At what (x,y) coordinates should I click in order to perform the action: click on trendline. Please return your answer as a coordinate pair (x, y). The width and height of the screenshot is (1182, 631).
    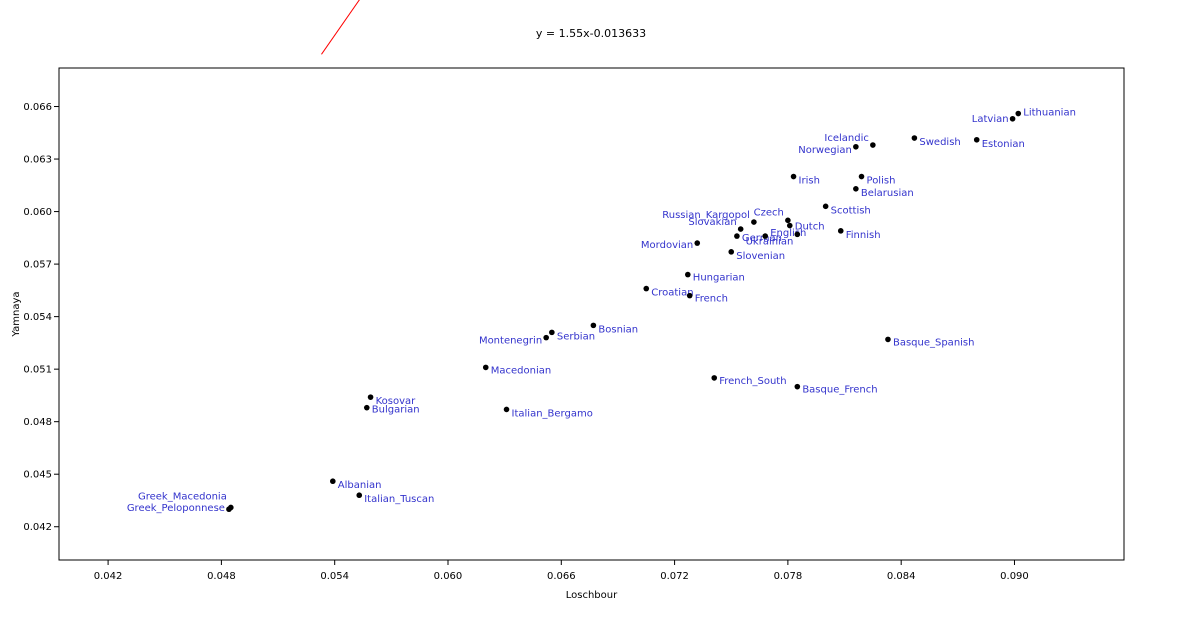
    Looking at the image, I should click on (340, 27).